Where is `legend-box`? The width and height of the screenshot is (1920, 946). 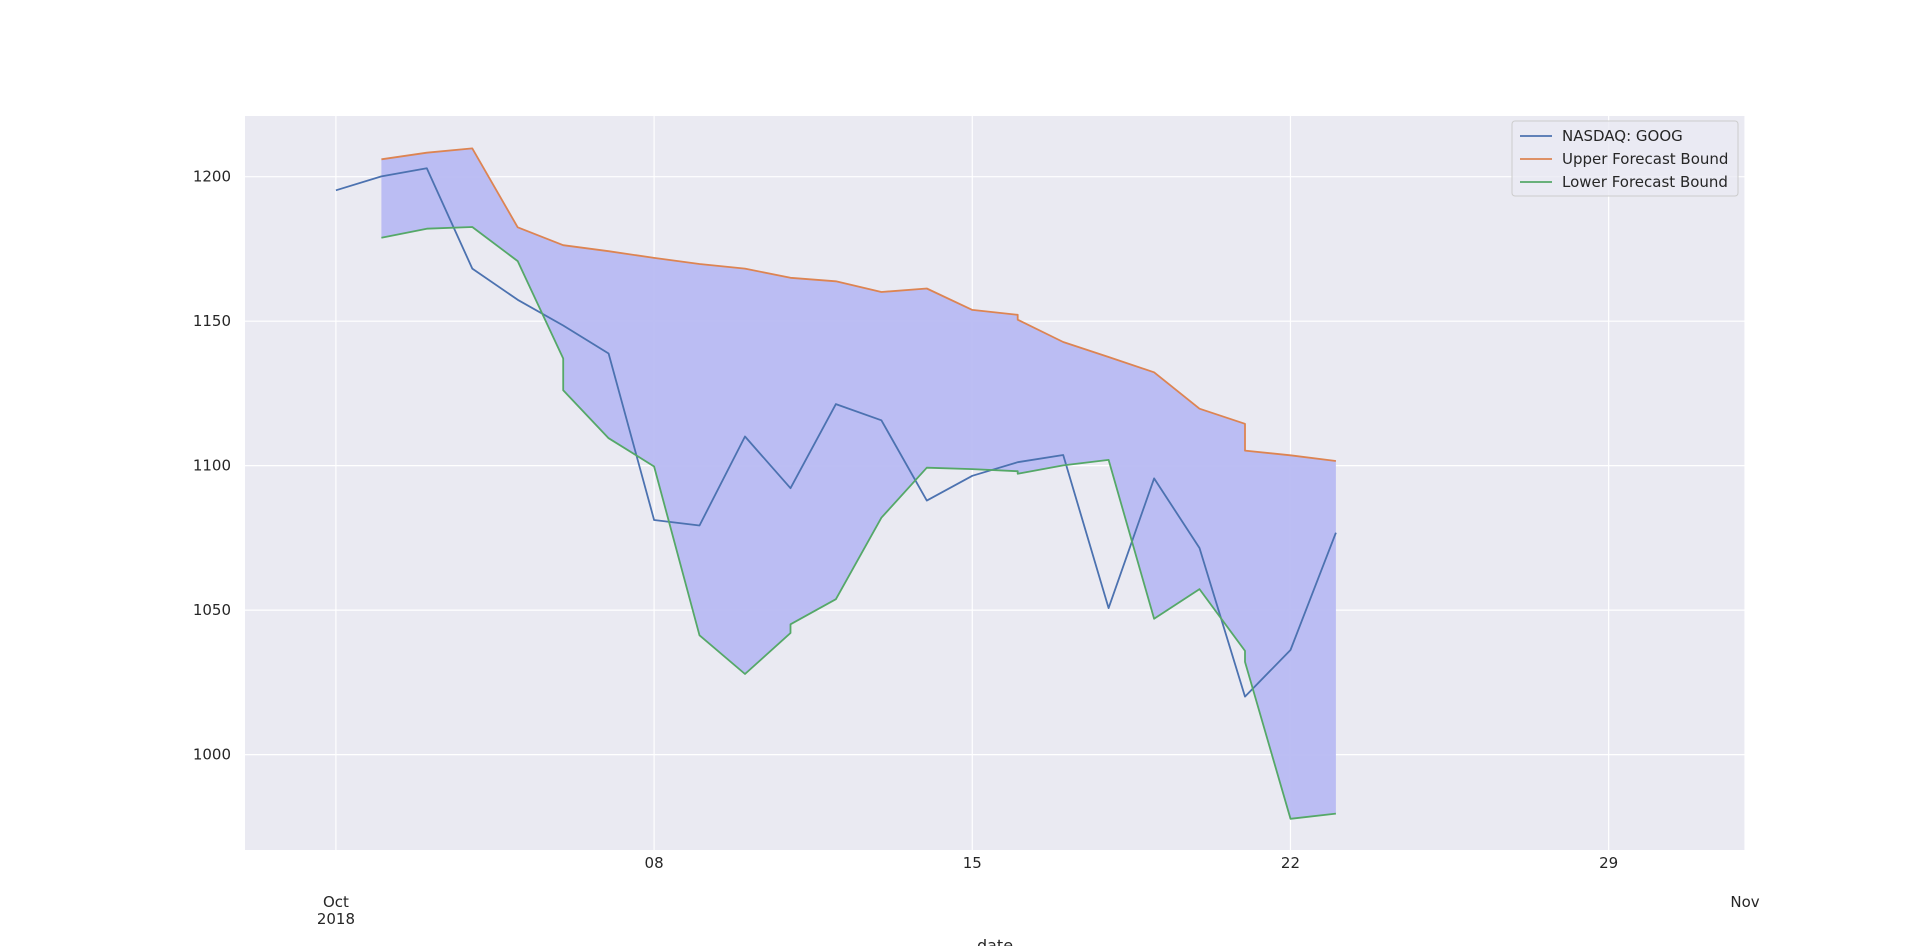 legend-box is located at coordinates (1625, 158).